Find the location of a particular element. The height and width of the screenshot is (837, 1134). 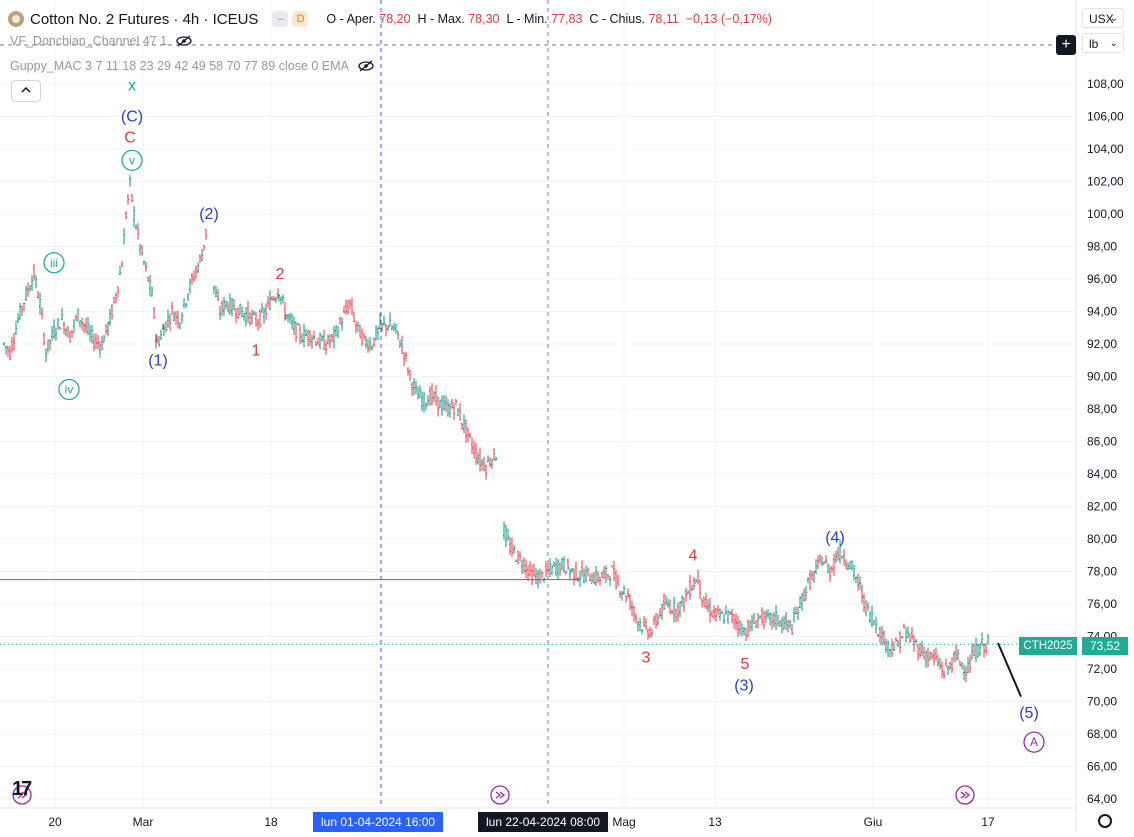

low-label: L - Min. is located at coordinates (527, 19).